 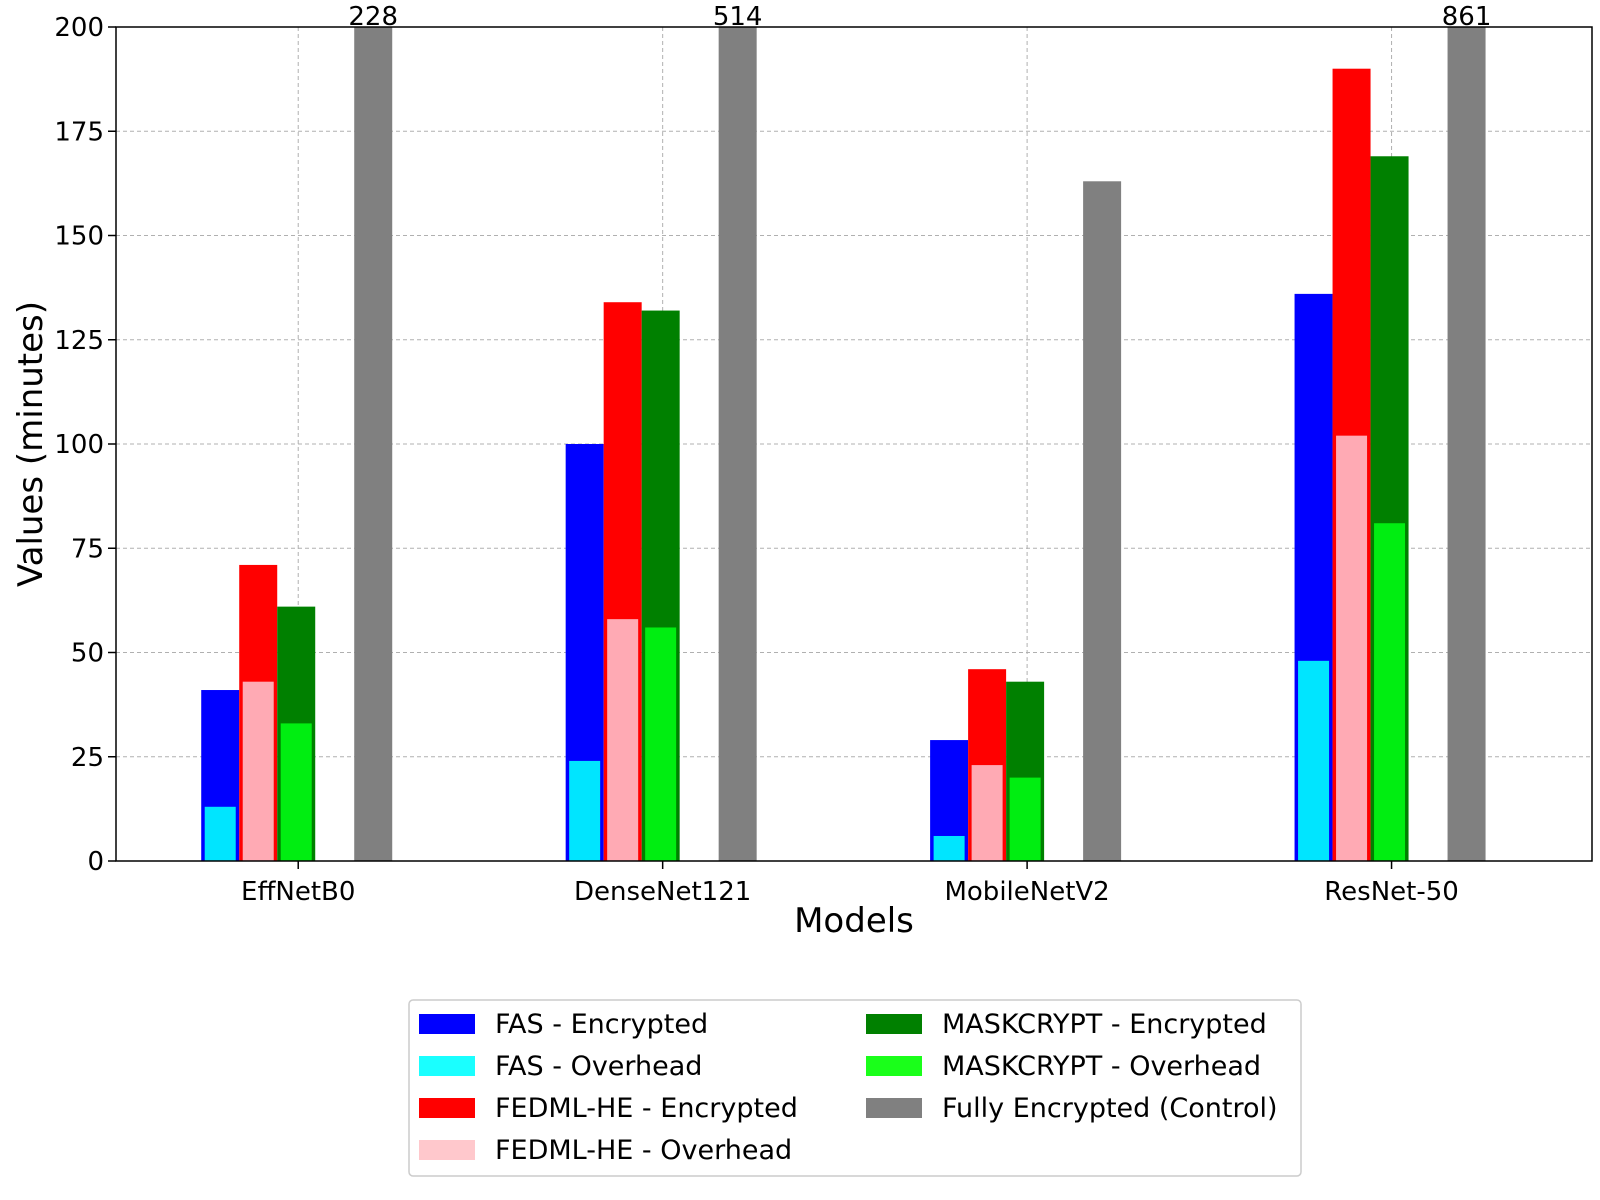 I want to click on x-axis-title: Models, so click(x=854, y=921).